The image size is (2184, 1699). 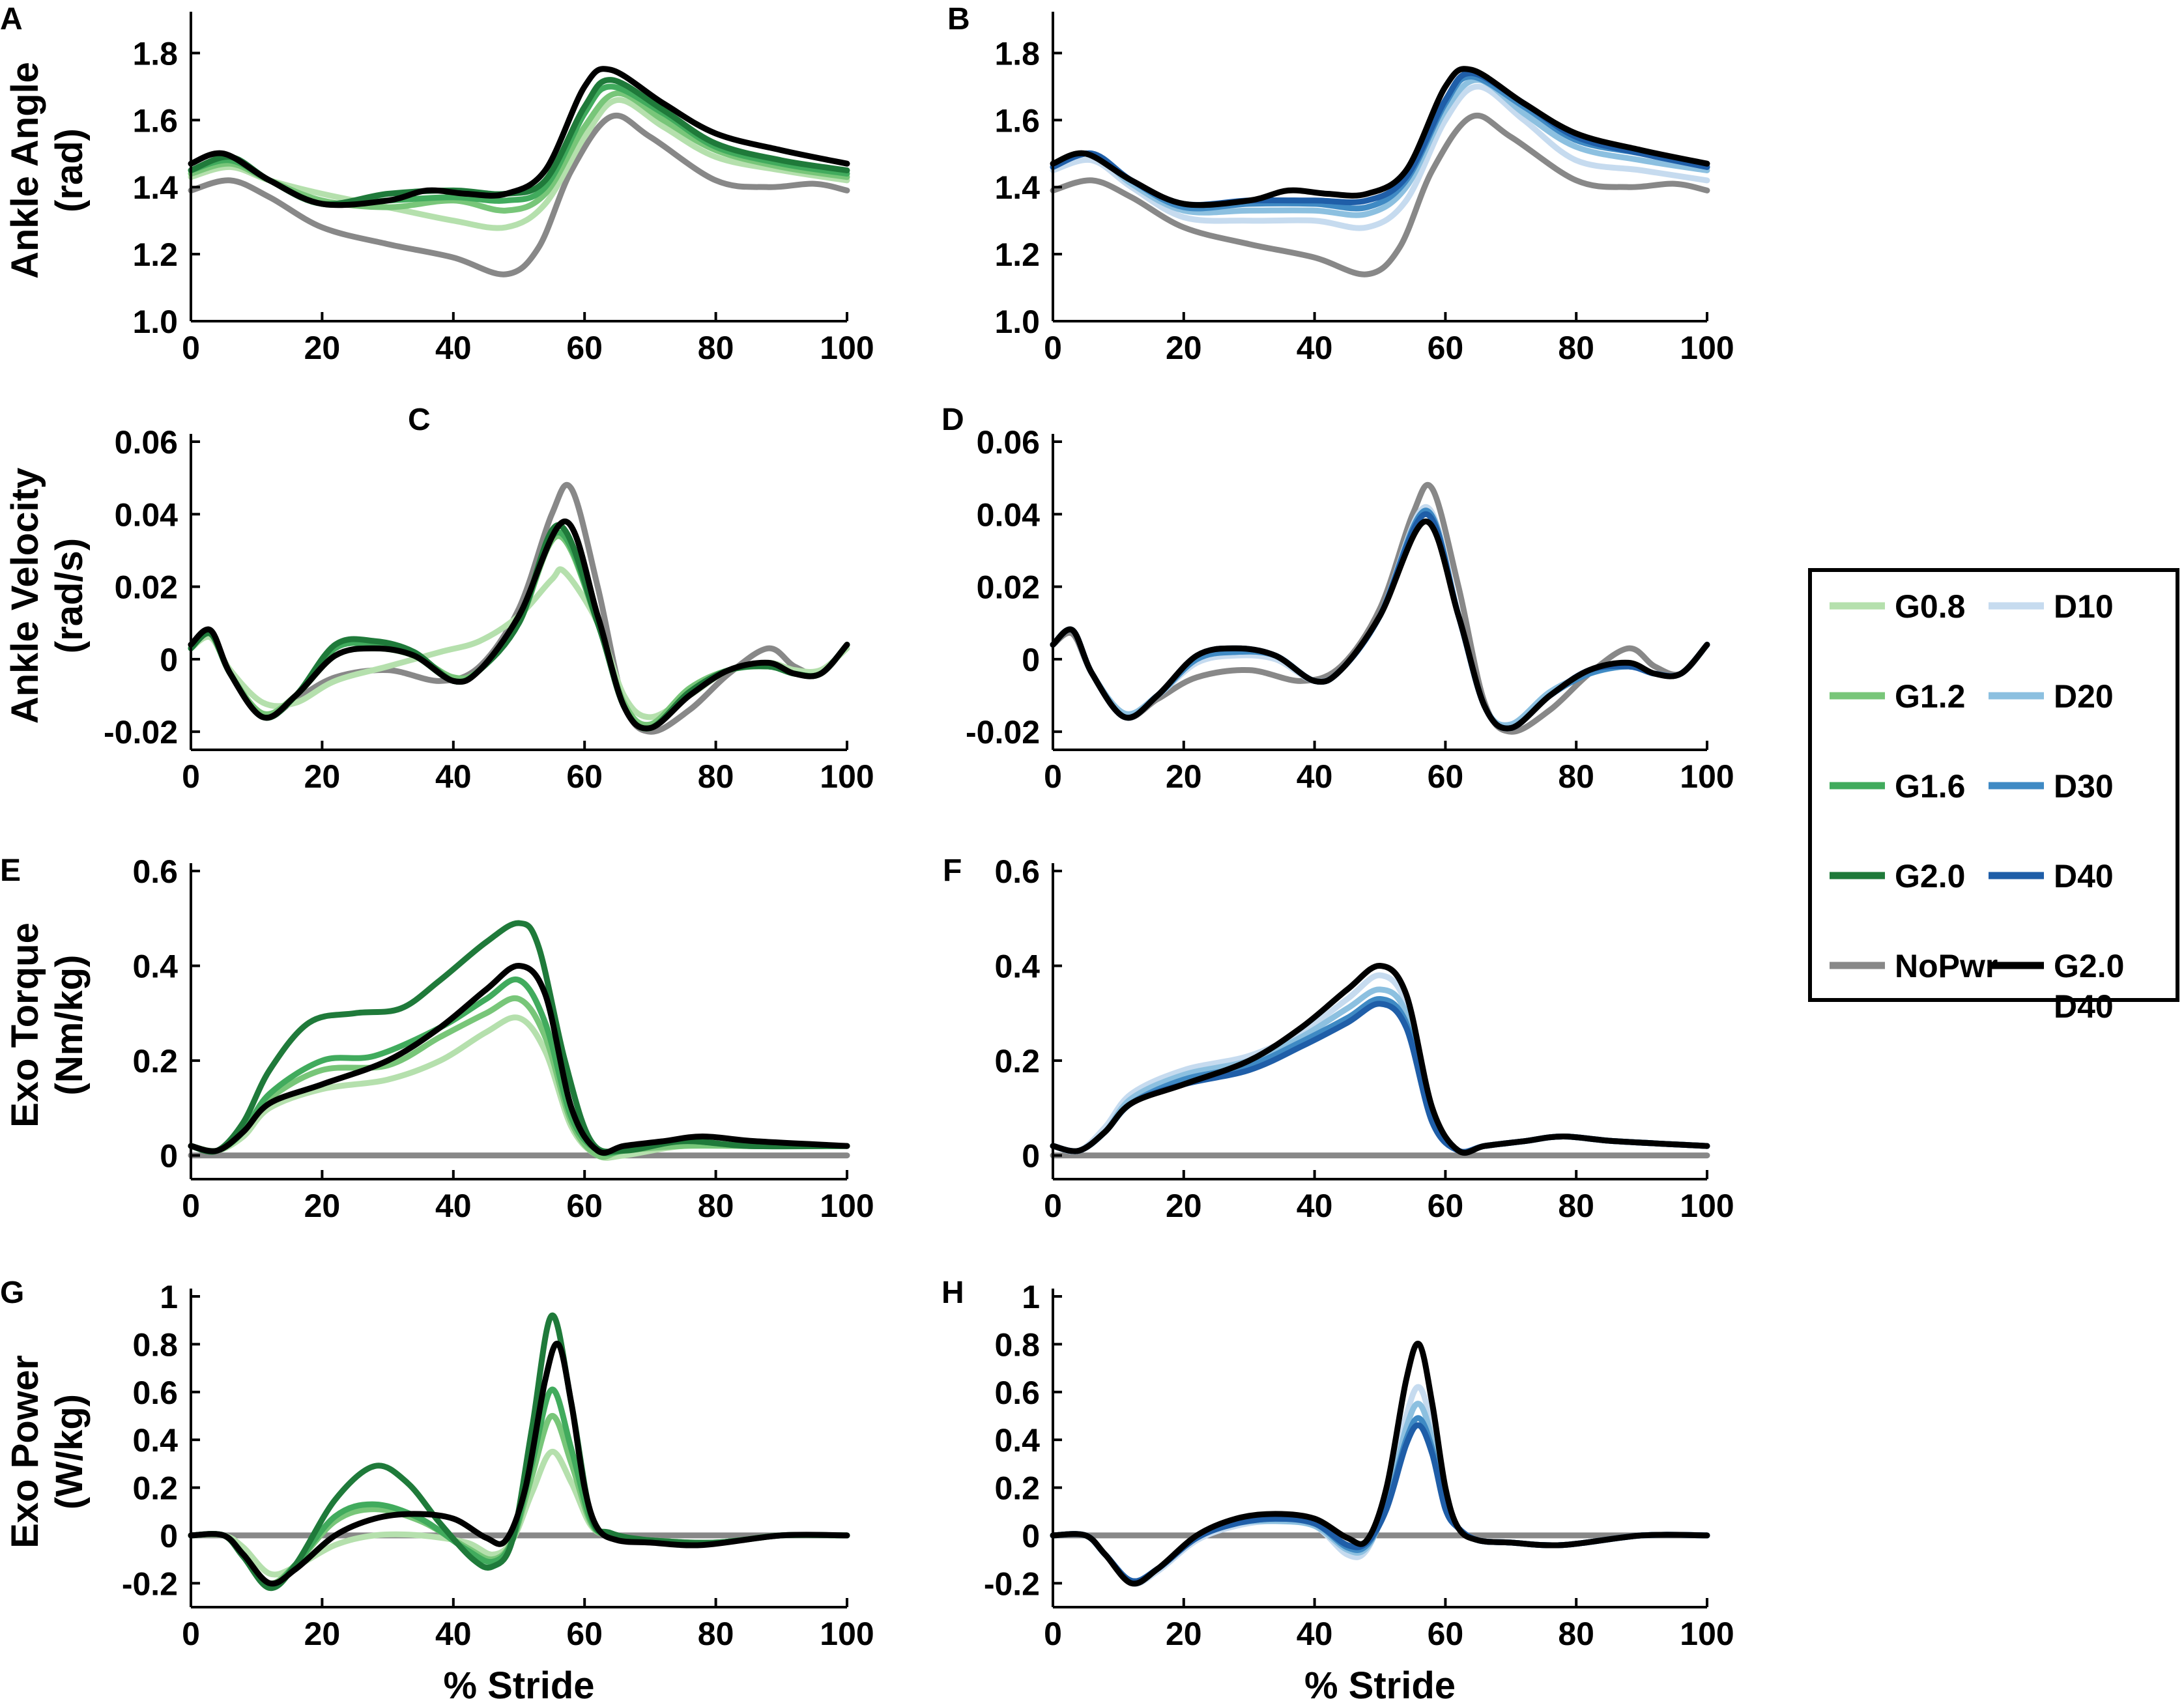 I want to click on y-axis-unit-label: (W/kg), so click(x=69, y=1451).